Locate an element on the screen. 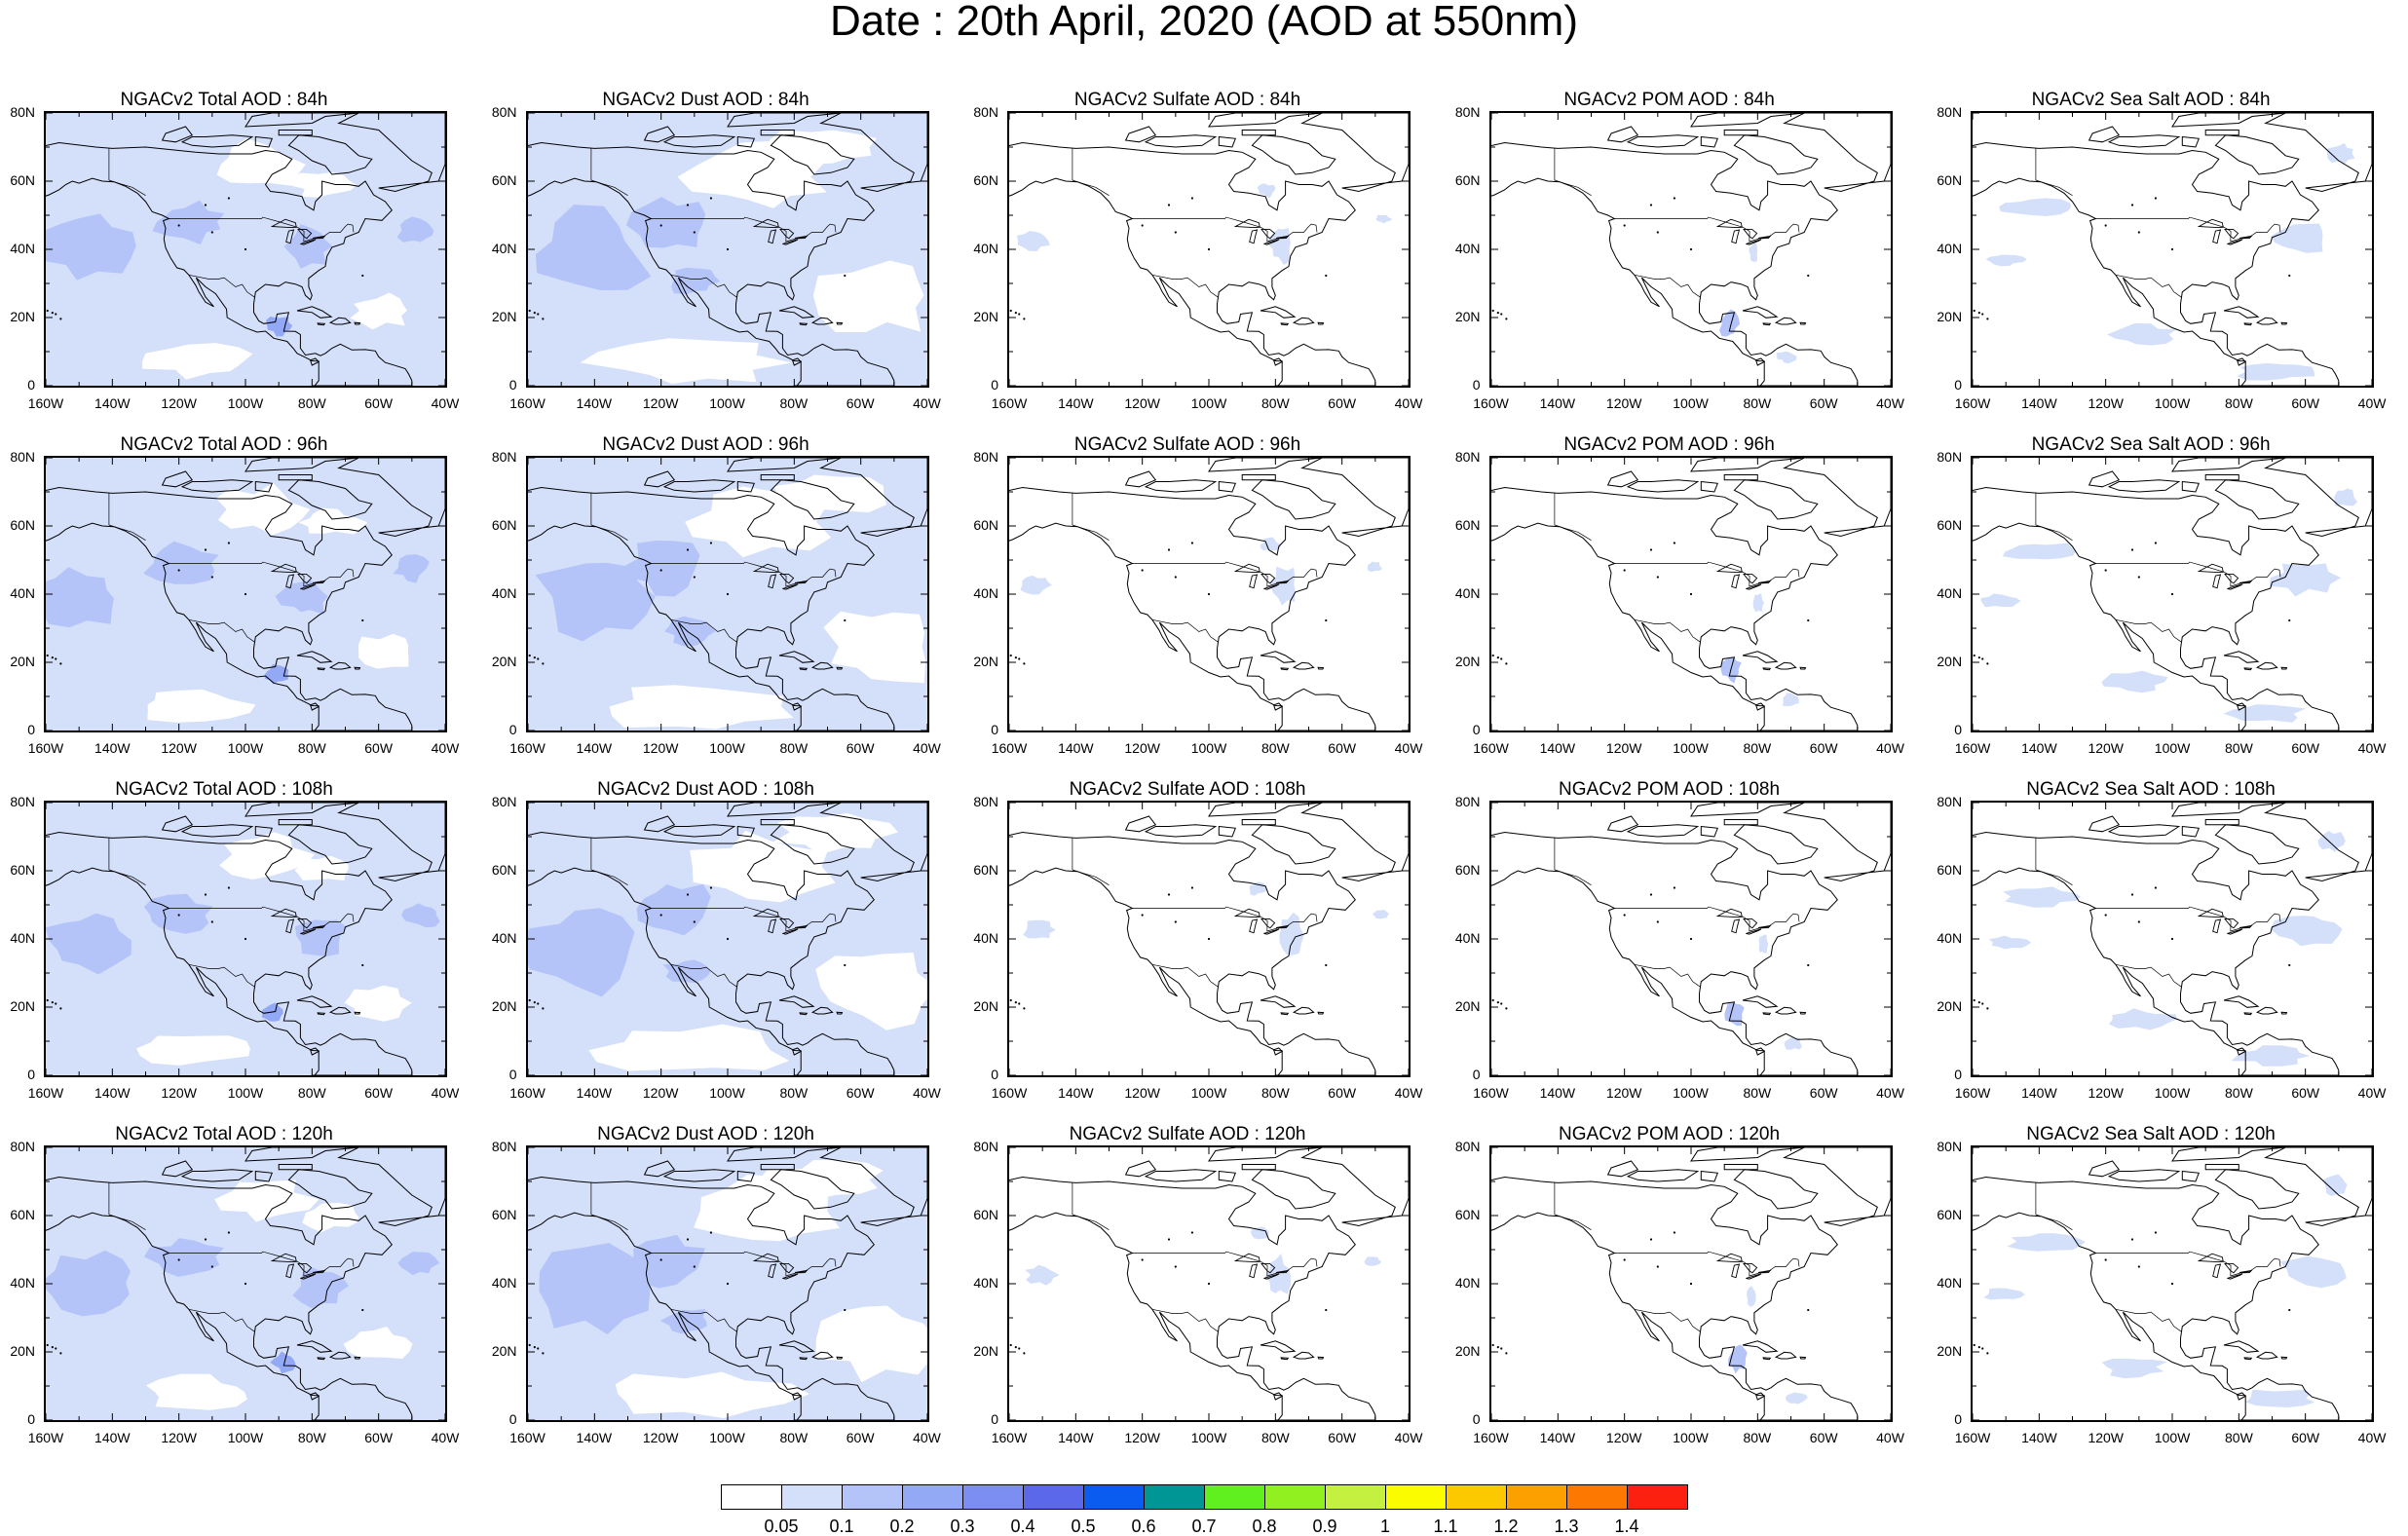 The height and width of the screenshot is (1536, 2408). colorbar-swatch is located at coordinates (872, 1497).